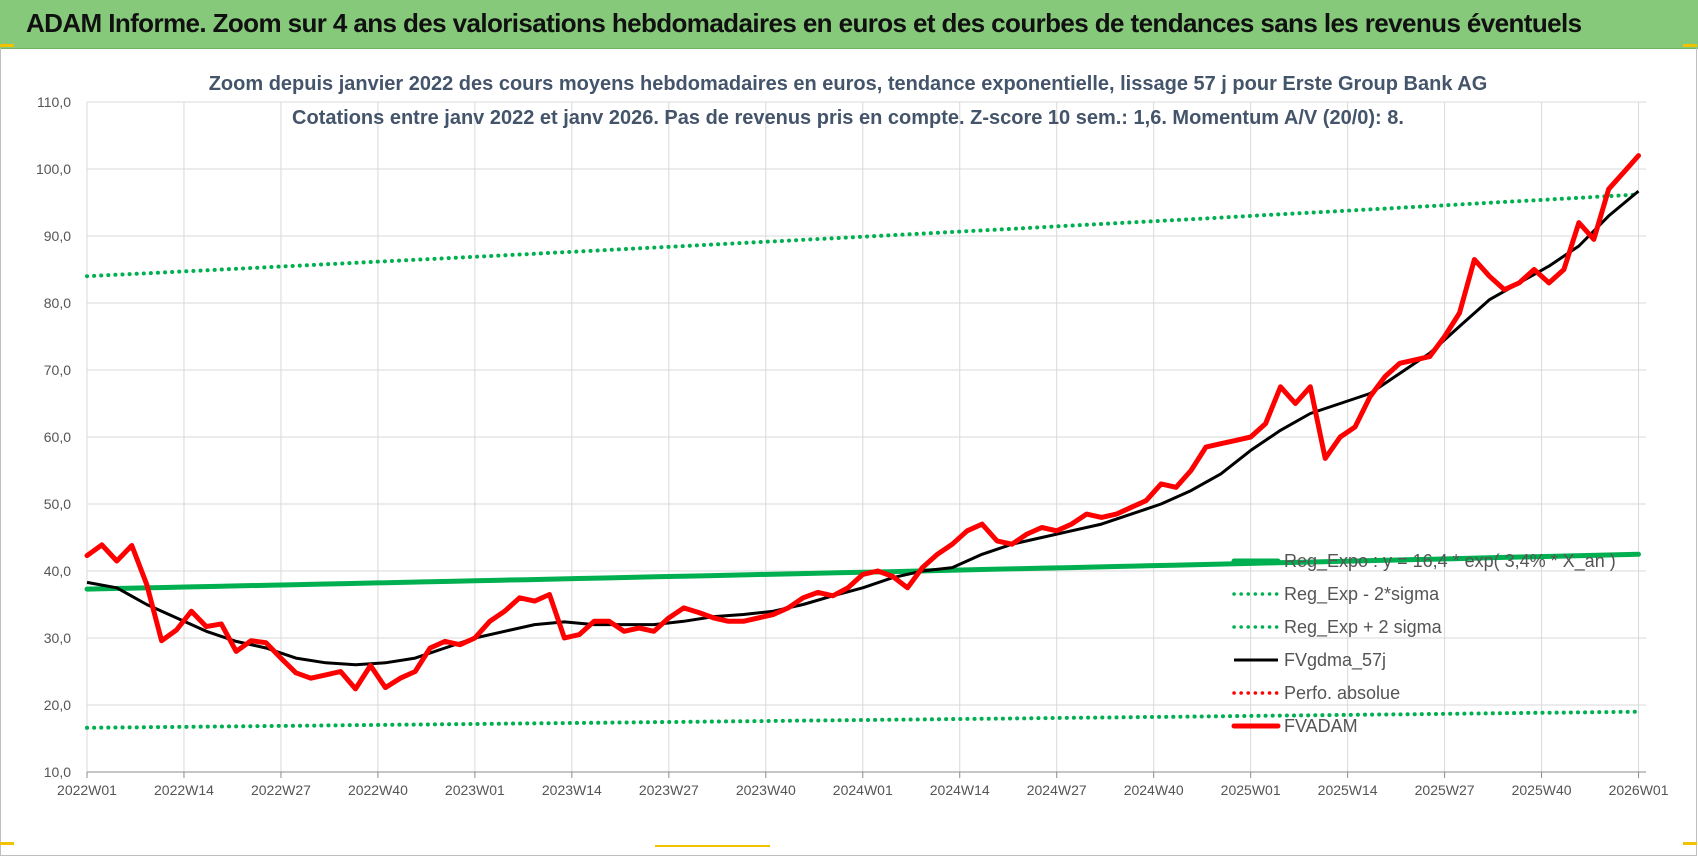 This screenshot has height=857, width=1698. What do you see at coordinates (57, 437) in the screenshot?
I see `y-tick-label: 60,0` at bounding box center [57, 437].